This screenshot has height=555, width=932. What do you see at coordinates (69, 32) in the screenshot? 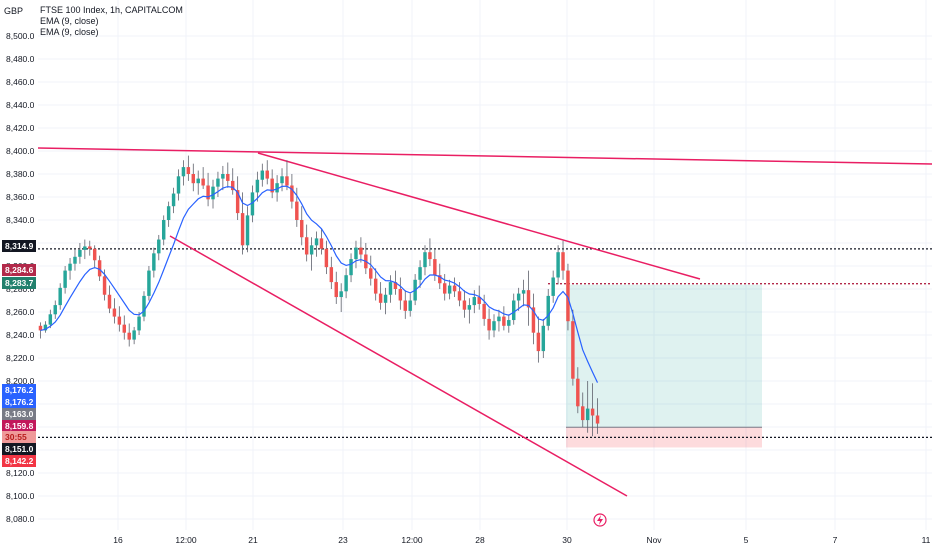
I see `legend-study-2: EMA (9, close)` at bounding box center [69, 32].